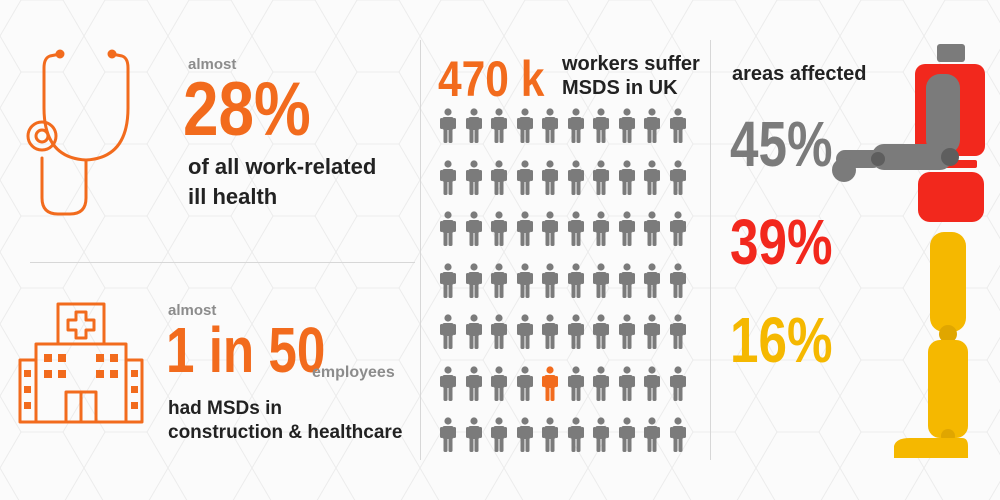  I want to click on stat1-desc-line1: of all work-related, so click(282, 166).